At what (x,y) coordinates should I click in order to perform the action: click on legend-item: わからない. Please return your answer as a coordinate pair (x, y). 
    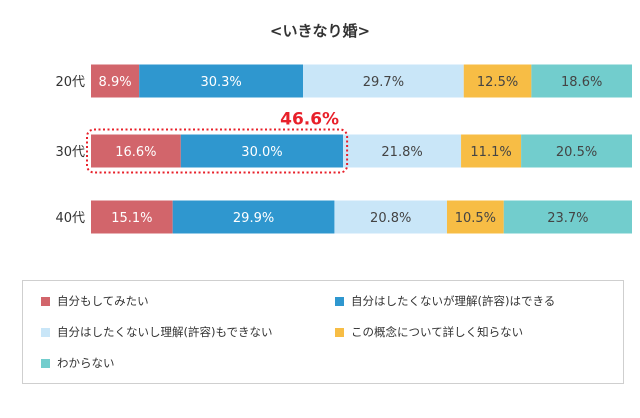
    Looking at the image, I should click on (78, 363).